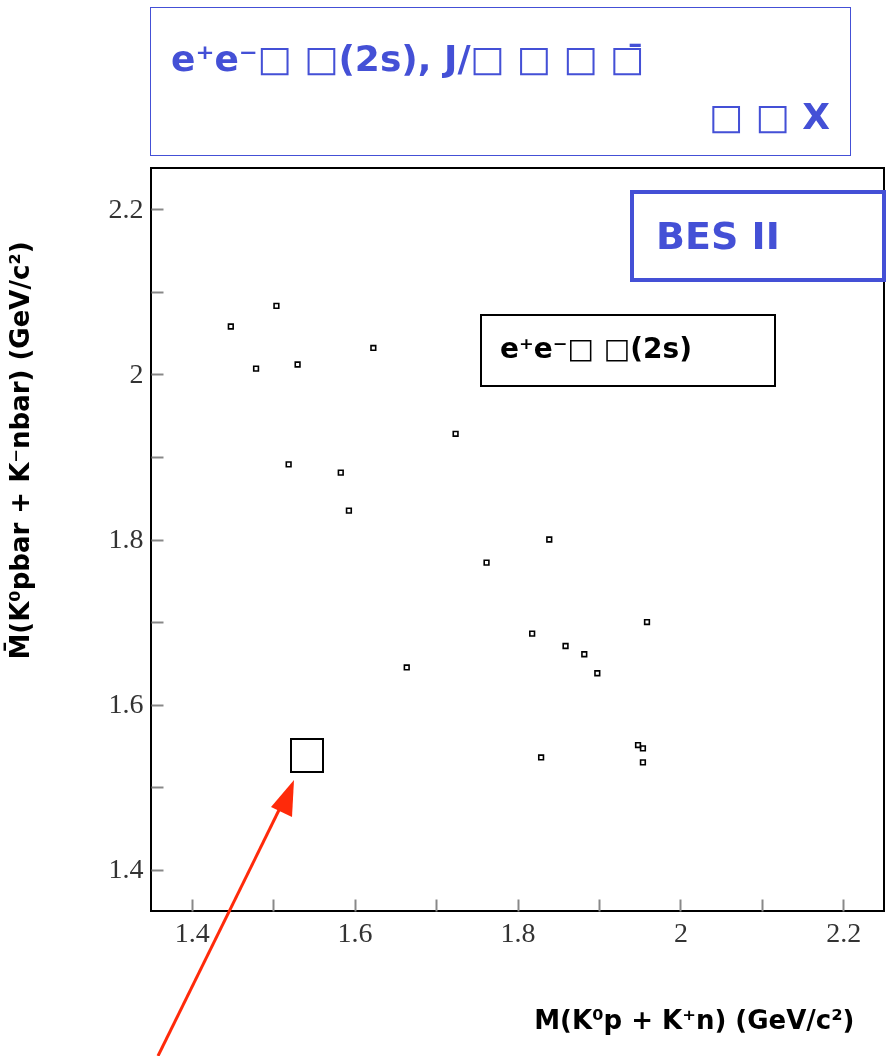 The height and width of the screenshot is (1056, 886). I want to click on y-tick-label: 1.4, so click(126, 869).